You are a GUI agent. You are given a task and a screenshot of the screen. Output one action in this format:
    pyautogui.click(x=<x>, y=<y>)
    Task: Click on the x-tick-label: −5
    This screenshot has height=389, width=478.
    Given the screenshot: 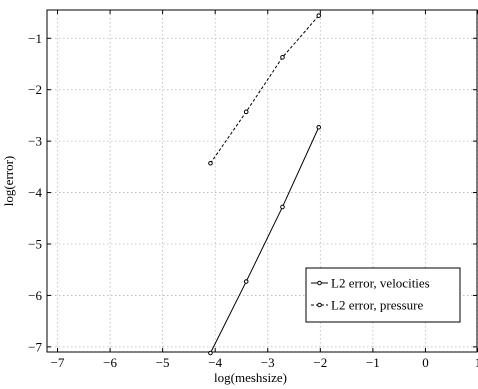 What is the action you would take?
    pyautogui.click(x=163, y=362)
    